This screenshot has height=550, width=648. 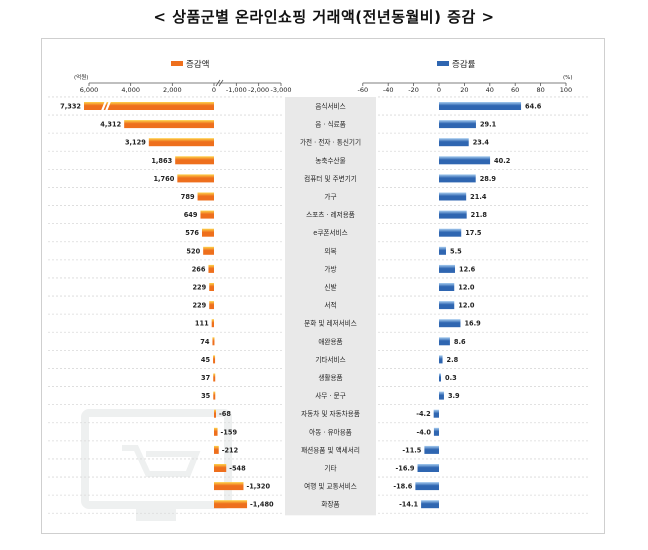 I want to click on amount-tick-label: -3,000, so click(x=281, y=90).